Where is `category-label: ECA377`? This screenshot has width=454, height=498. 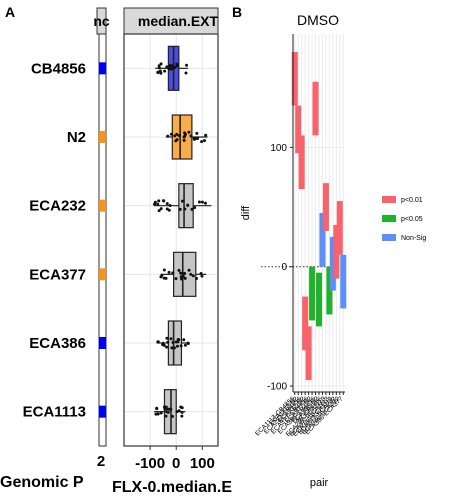 category-label: ECA377 is located at coordinates (57, 274).